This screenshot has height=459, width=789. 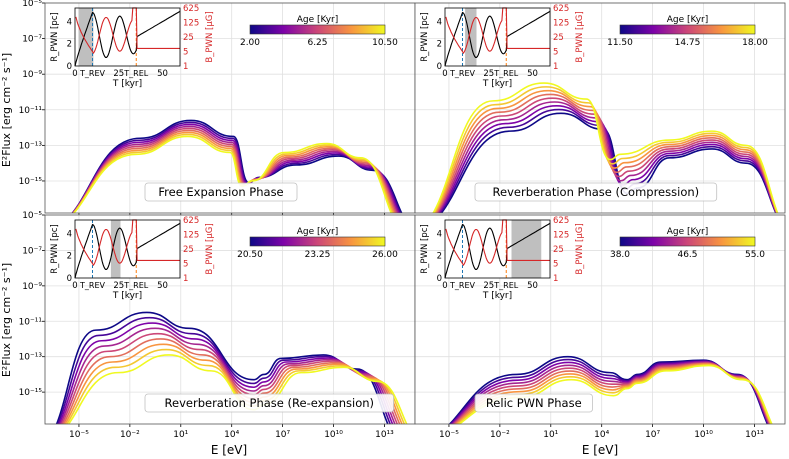 I want to click on x-axis-label-left: E [eV], so click(x=229, y=450).